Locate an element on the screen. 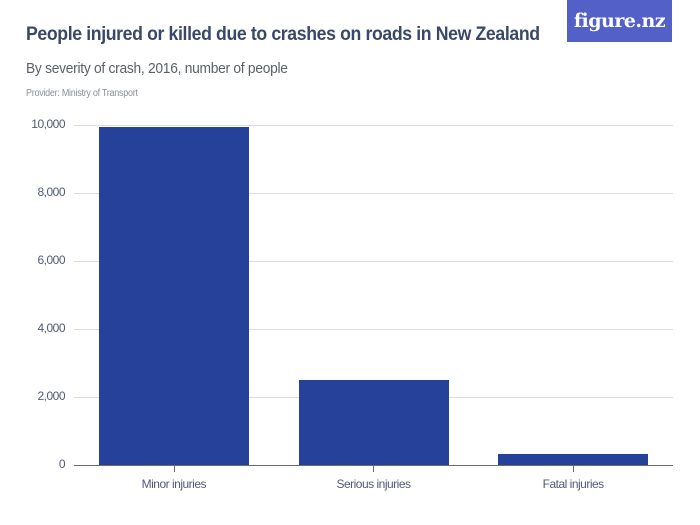  figure-nz-logo: figure.nz is located at coordinates (619, 21).